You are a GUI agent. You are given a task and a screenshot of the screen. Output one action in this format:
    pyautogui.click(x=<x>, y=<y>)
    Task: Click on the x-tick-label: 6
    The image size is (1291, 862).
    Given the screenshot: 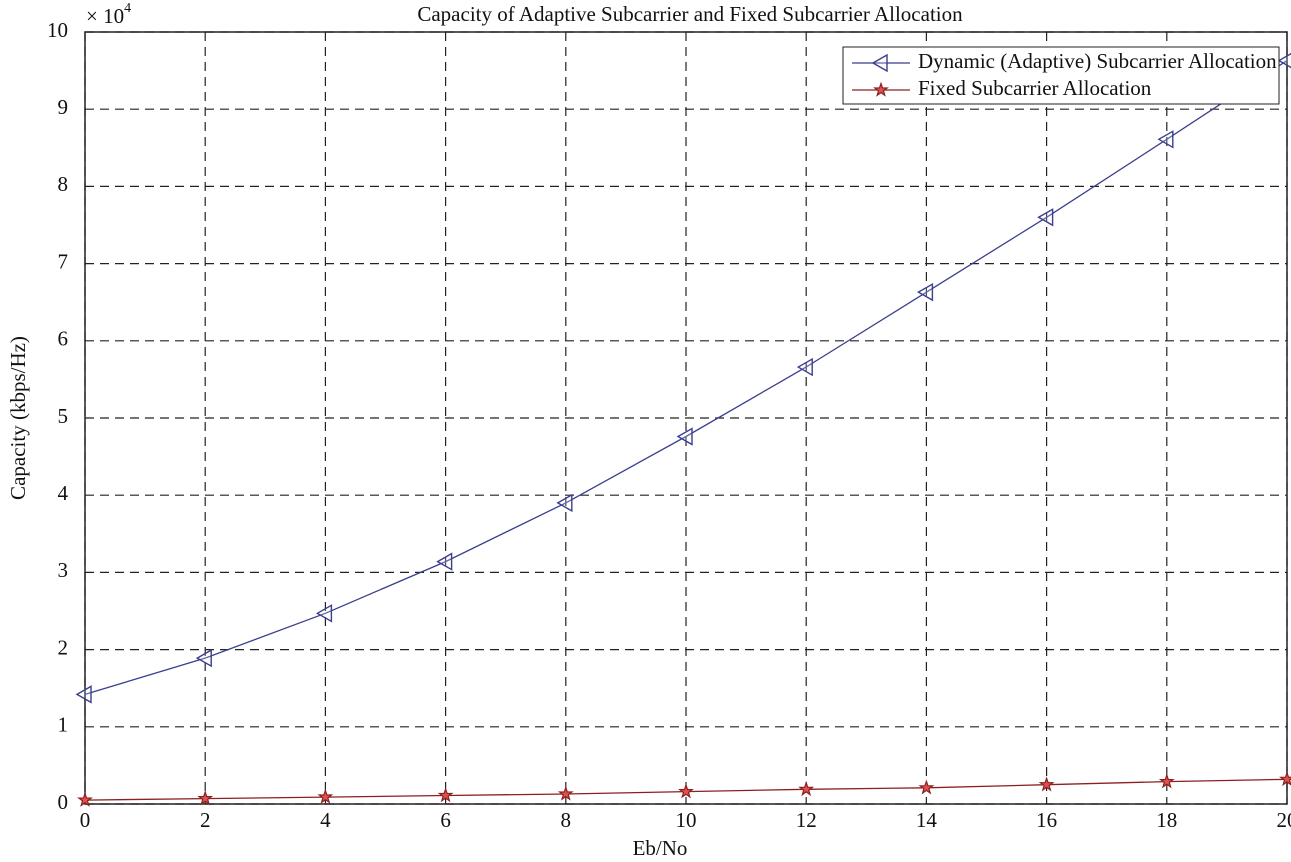 What is the action you would take?
    pyautogui.click(x=445, y=820)
    